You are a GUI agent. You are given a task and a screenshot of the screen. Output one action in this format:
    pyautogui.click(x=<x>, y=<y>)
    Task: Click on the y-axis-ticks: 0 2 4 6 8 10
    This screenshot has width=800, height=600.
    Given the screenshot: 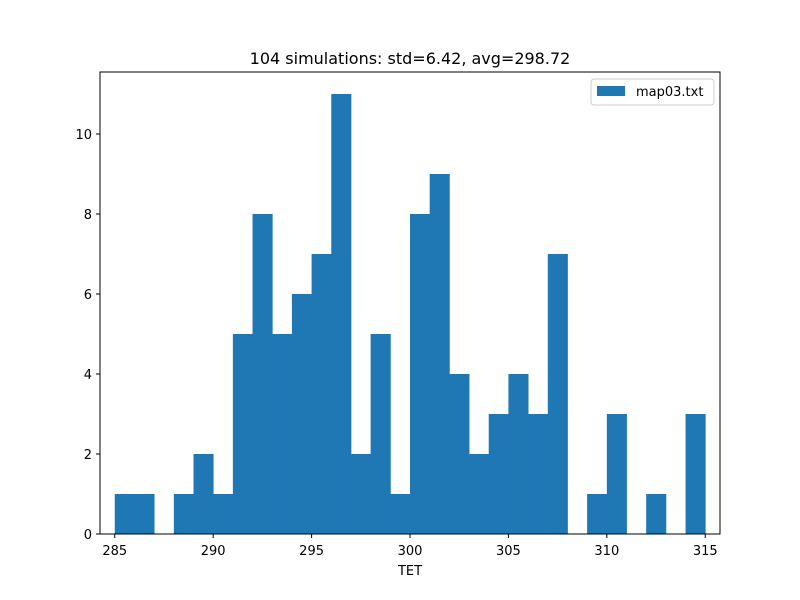 What is the action you would take?
    pyautogui.click(x=87, y=335)
    